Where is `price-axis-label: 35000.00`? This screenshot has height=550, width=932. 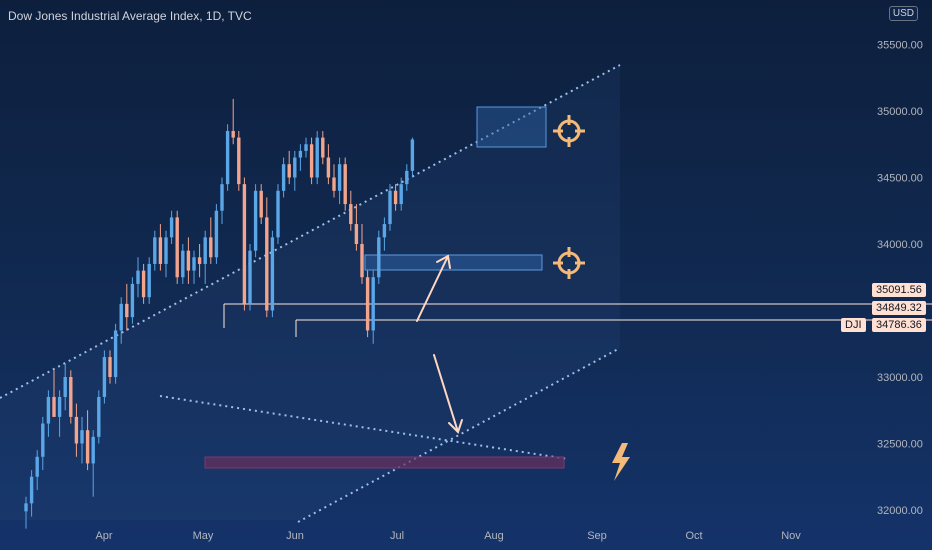
price-axis-label: 35000.00 is located at coordinates (900, 112).